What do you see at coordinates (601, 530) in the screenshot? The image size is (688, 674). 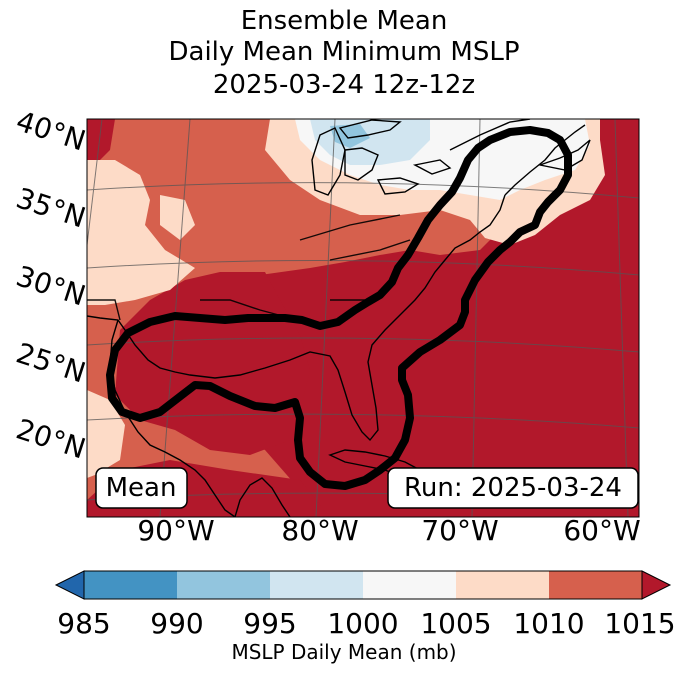 I see `lon-label-60: 60°W` at bounding box center [601, 530].